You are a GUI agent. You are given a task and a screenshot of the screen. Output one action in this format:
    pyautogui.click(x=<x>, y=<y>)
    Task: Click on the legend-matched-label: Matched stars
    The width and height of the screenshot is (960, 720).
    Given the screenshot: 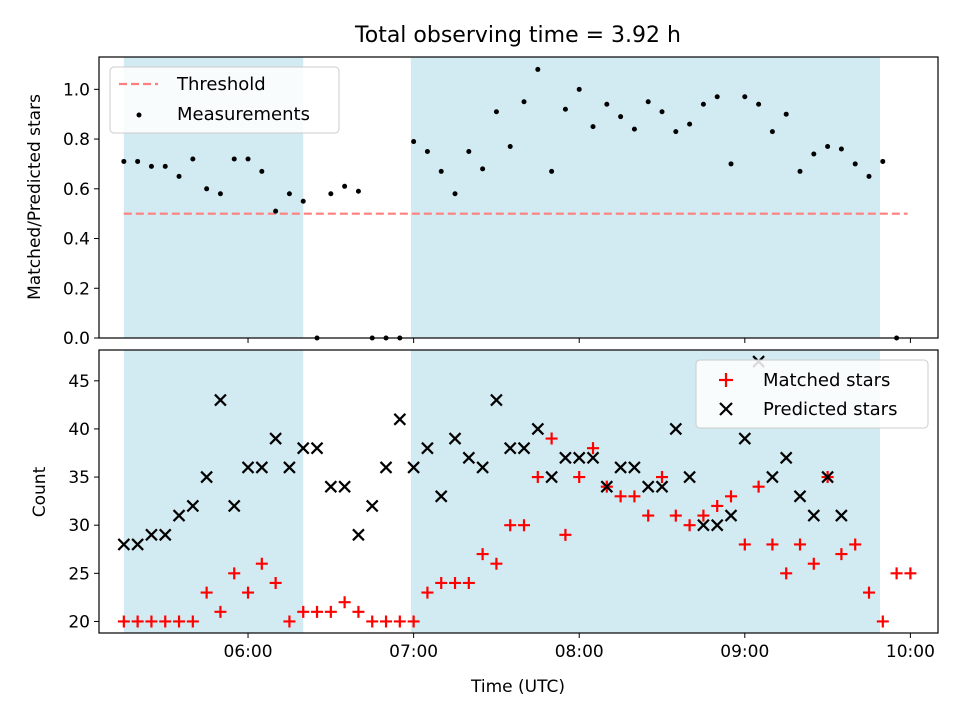 What is the action you would take?
    pyautogui.click(x=826, y=380)
    